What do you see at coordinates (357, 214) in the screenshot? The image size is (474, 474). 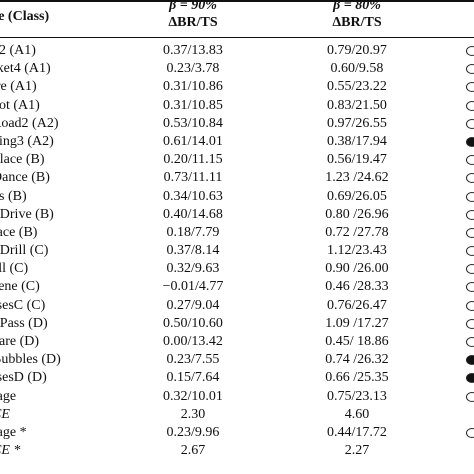 I see `beta-80-cell: 0.80 /26.96` at bounding box center [357, 214].